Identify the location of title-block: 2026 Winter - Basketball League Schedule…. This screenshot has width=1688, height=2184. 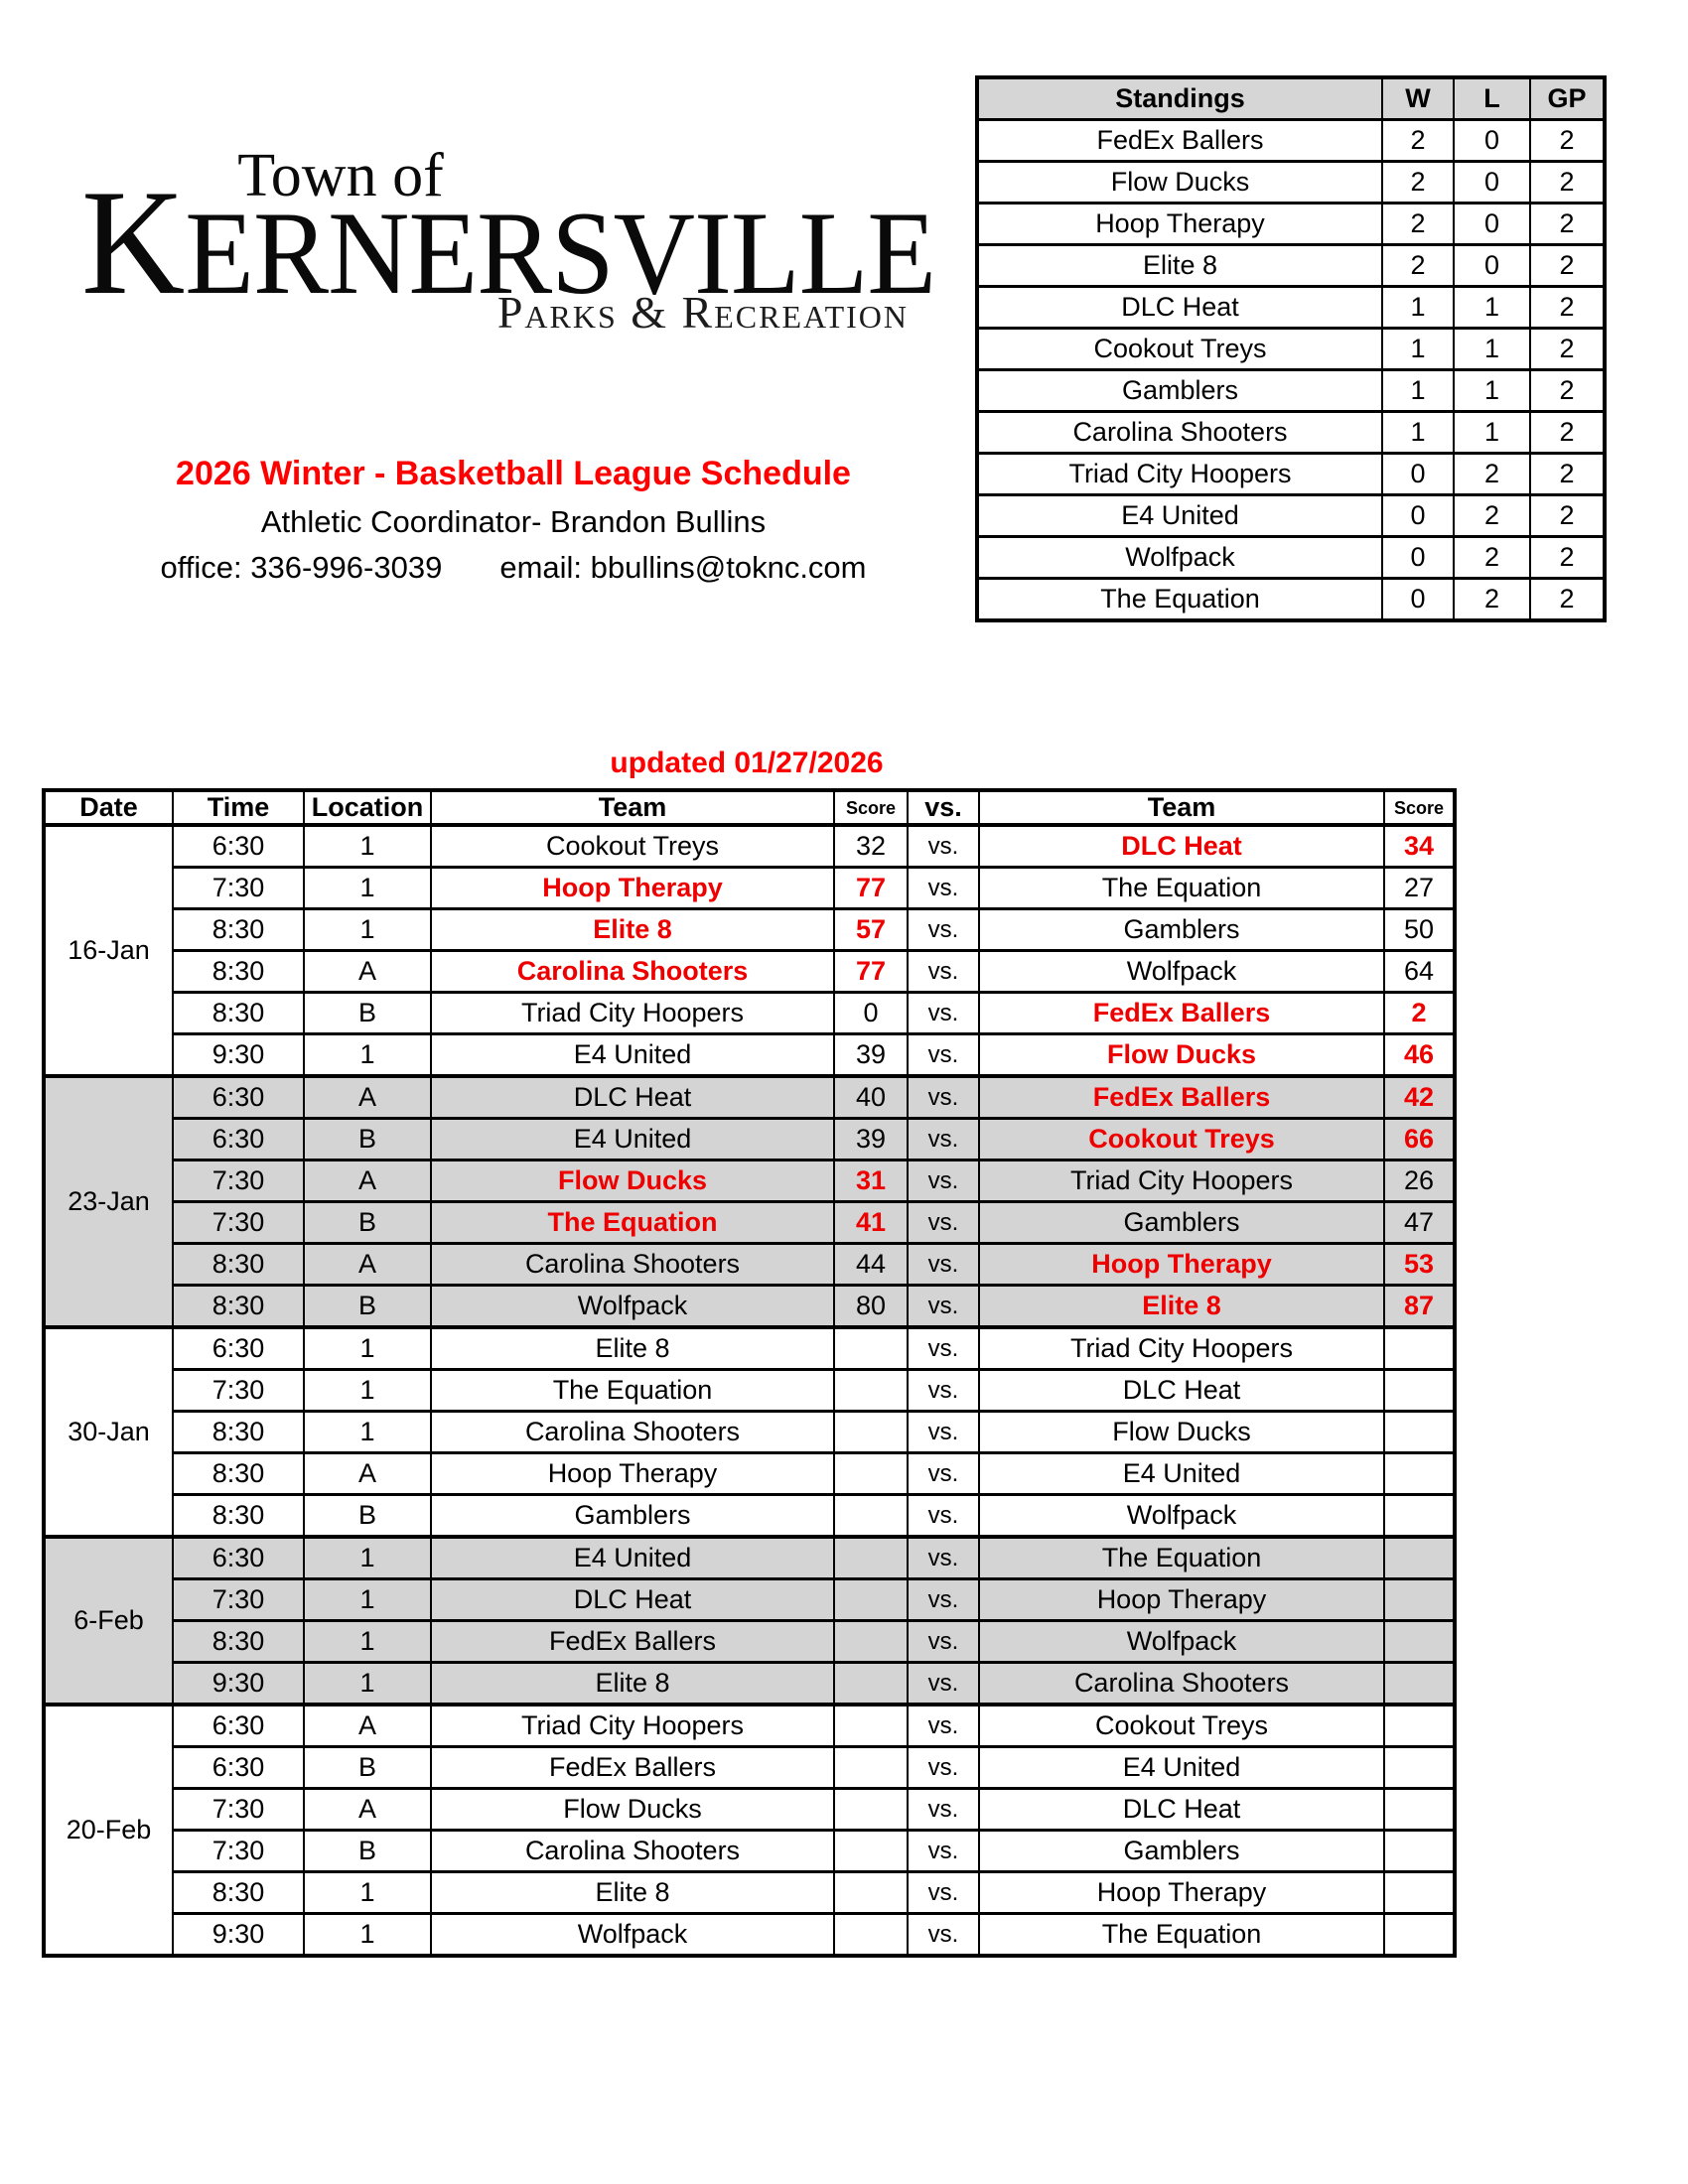
(513, 520).